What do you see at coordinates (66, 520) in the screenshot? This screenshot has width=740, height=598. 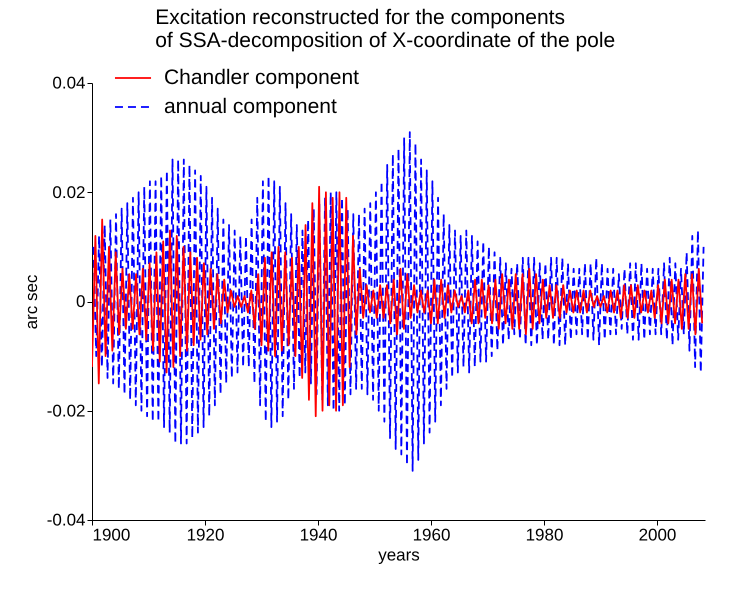 I see `y-tick-label: -0.04` at bounding box center [66, 520].